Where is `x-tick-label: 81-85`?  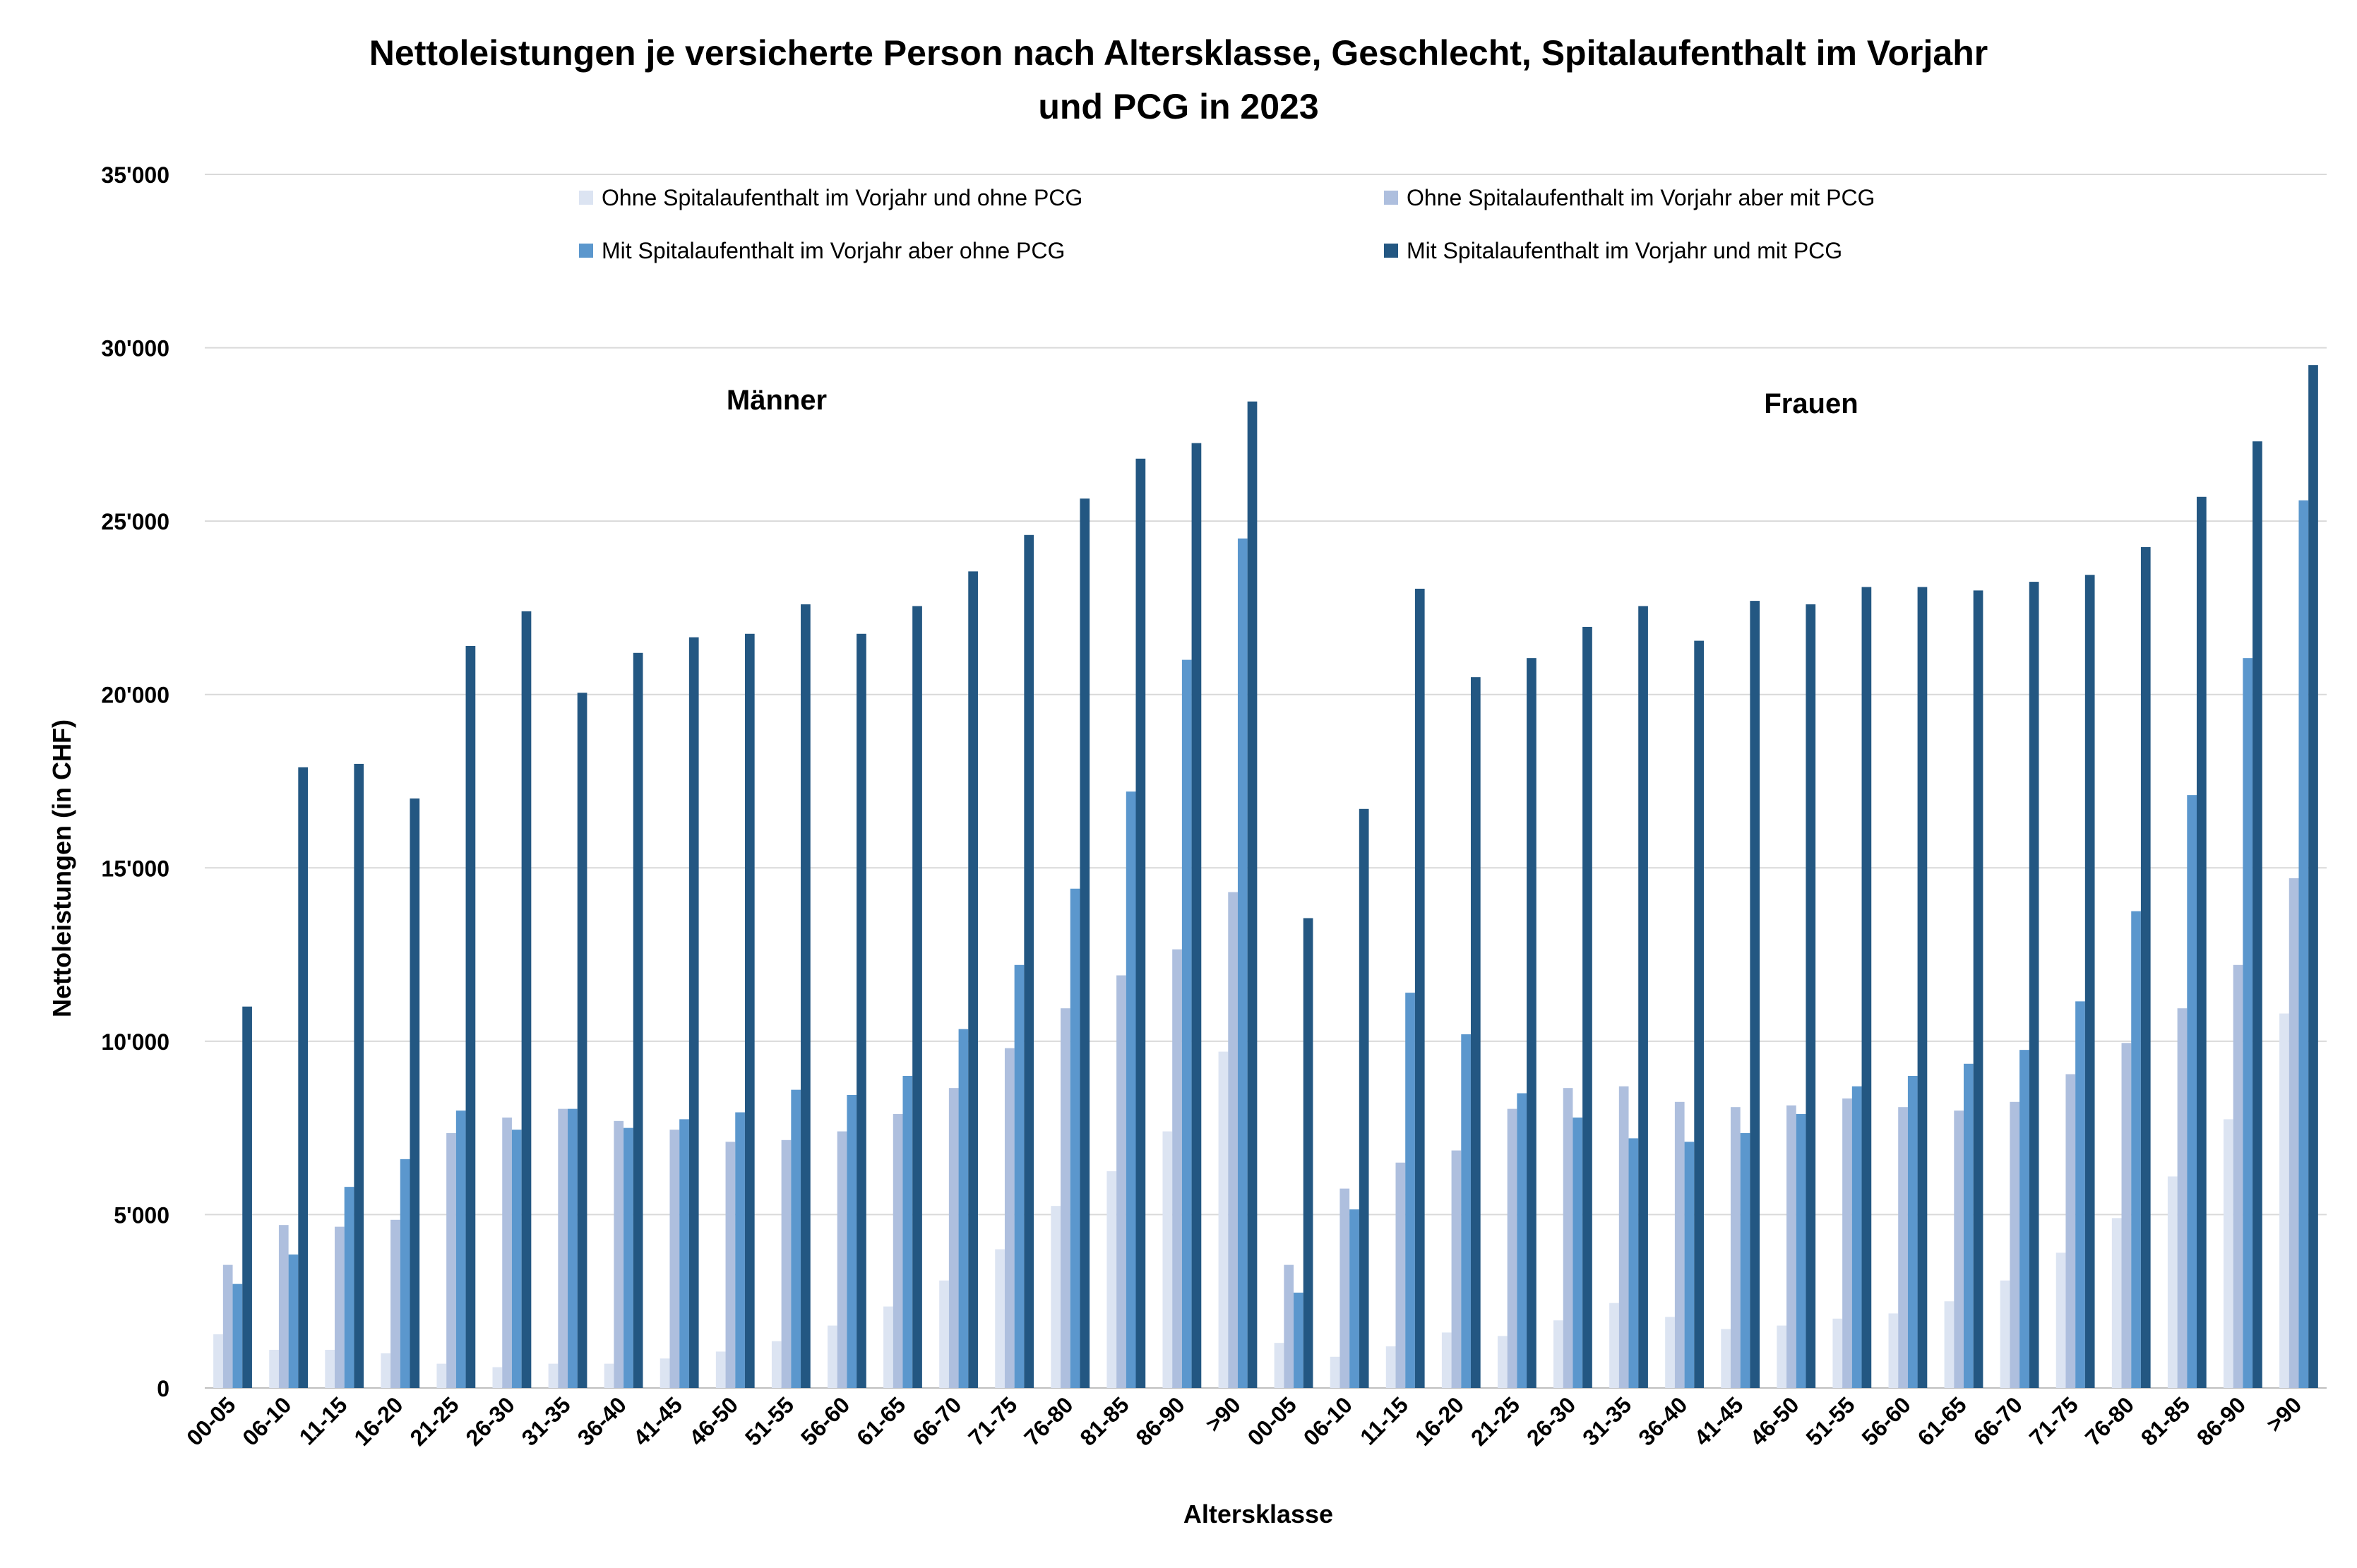
x-tick-label: 81-85 is located at coordinates (2165, 1421).